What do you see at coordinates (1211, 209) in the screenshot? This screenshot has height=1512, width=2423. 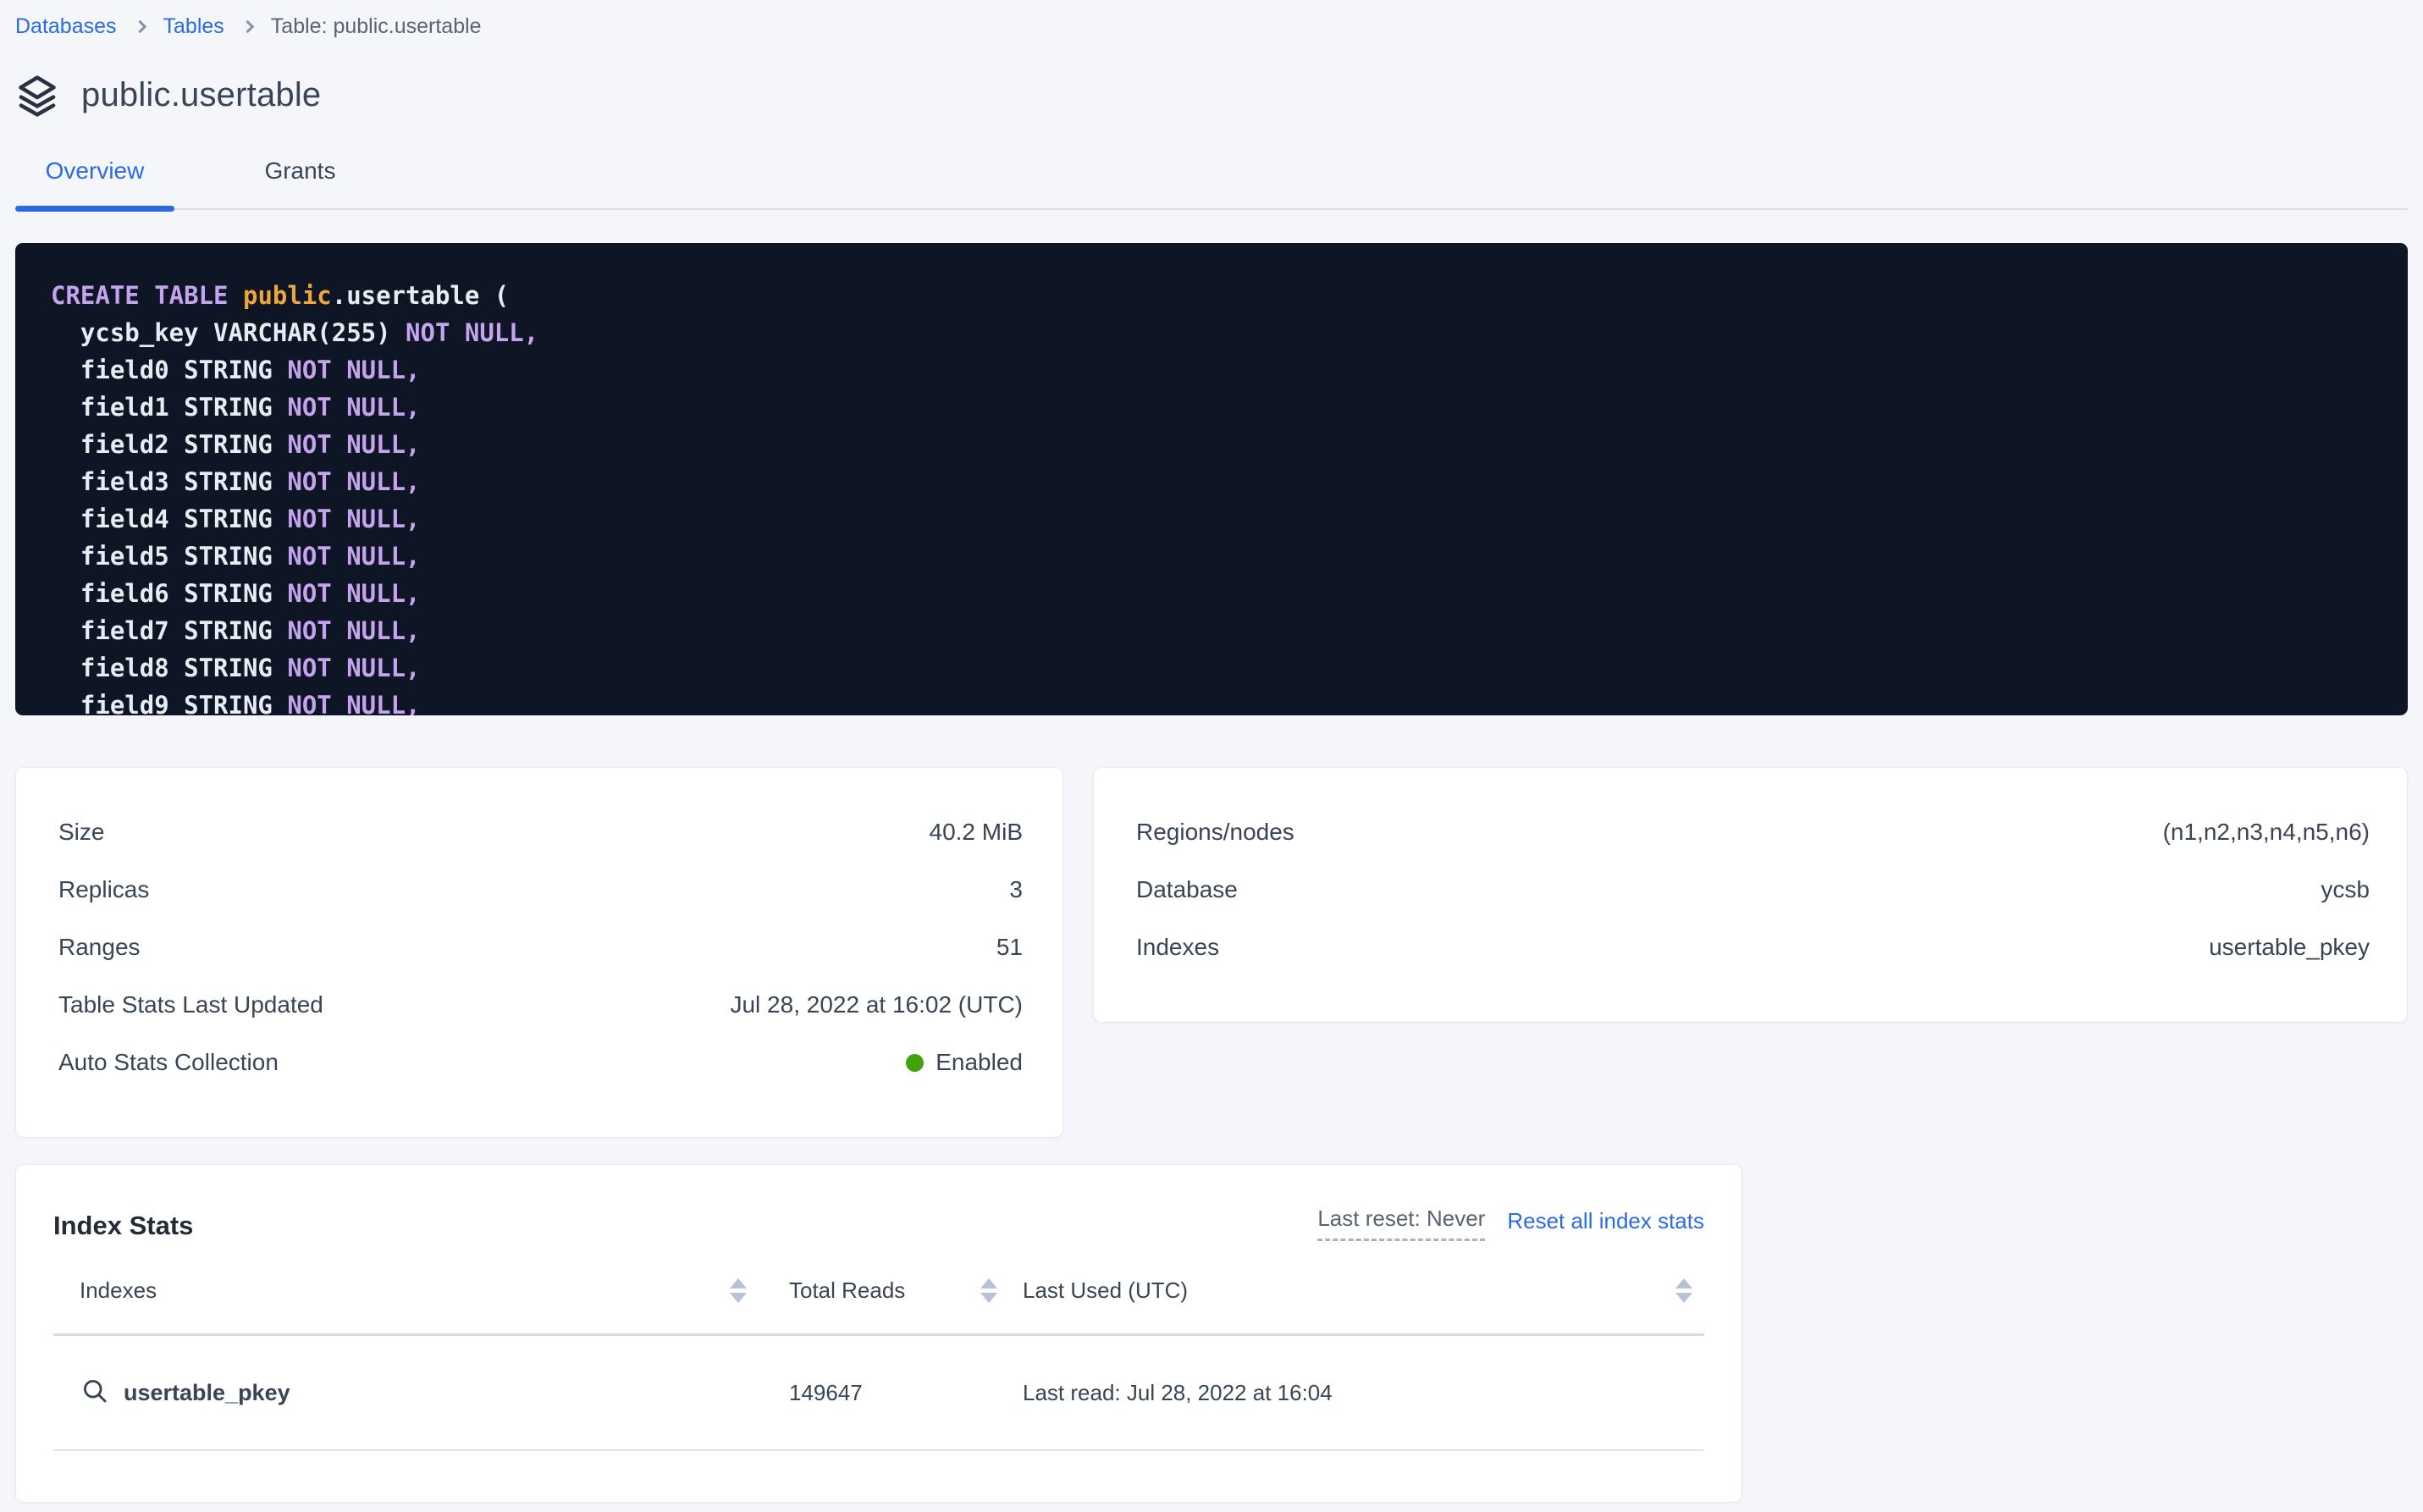 I see `tab-bar-divider` at bounding box center [1211, 209].